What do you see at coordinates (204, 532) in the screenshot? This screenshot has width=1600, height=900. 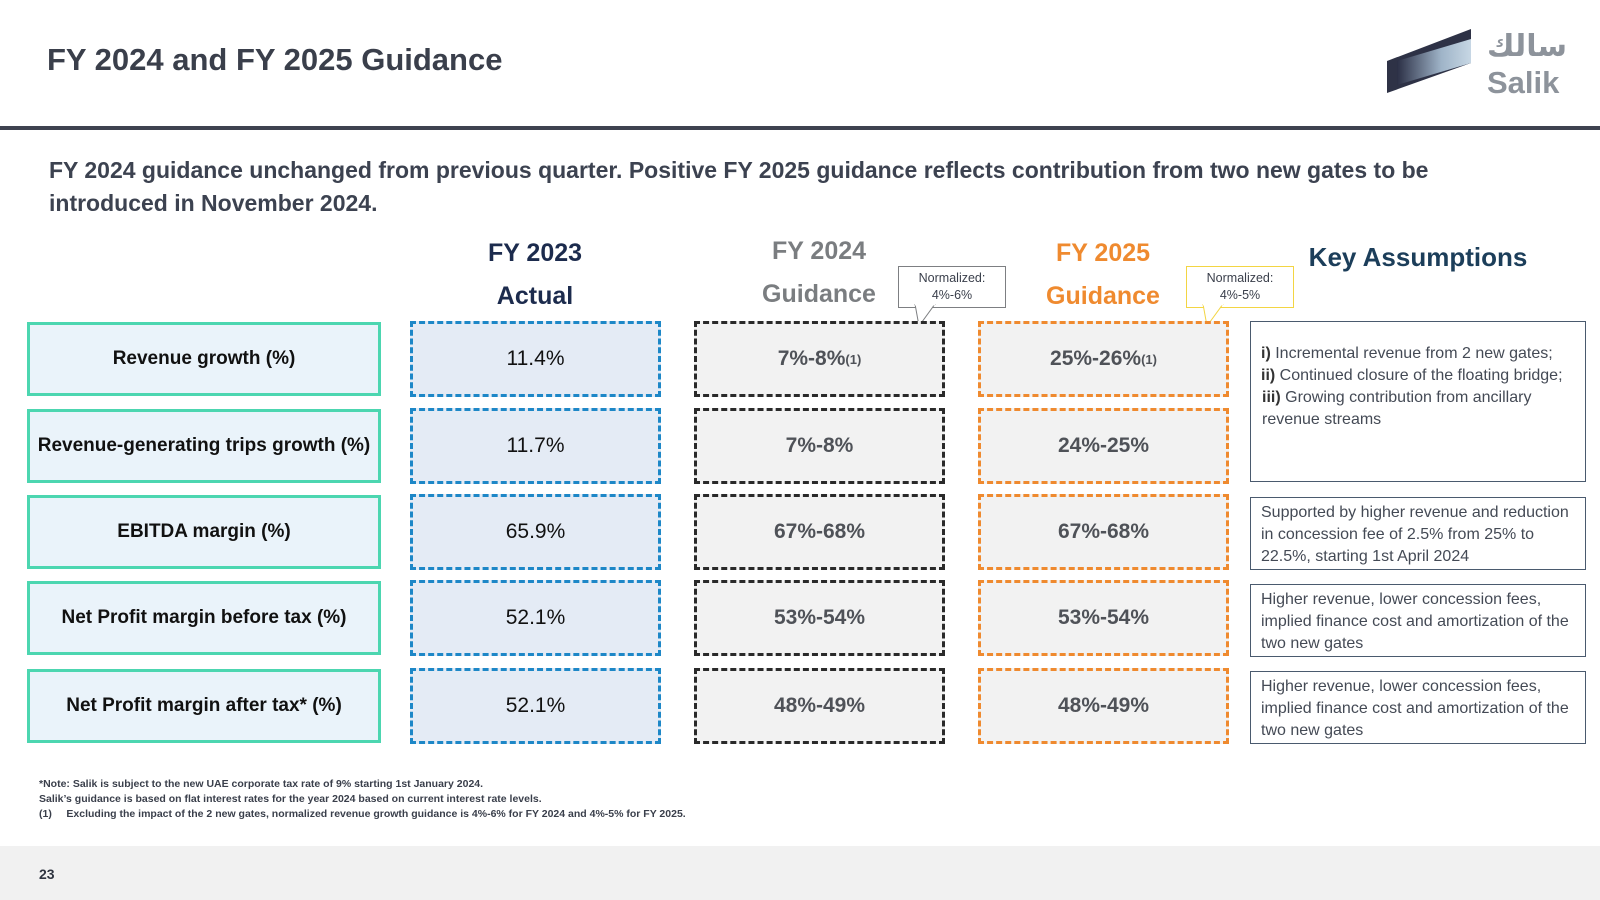 I see `row-label-ebitda-margin: EBITDA margin (%)` at bounding box center [204, 532].